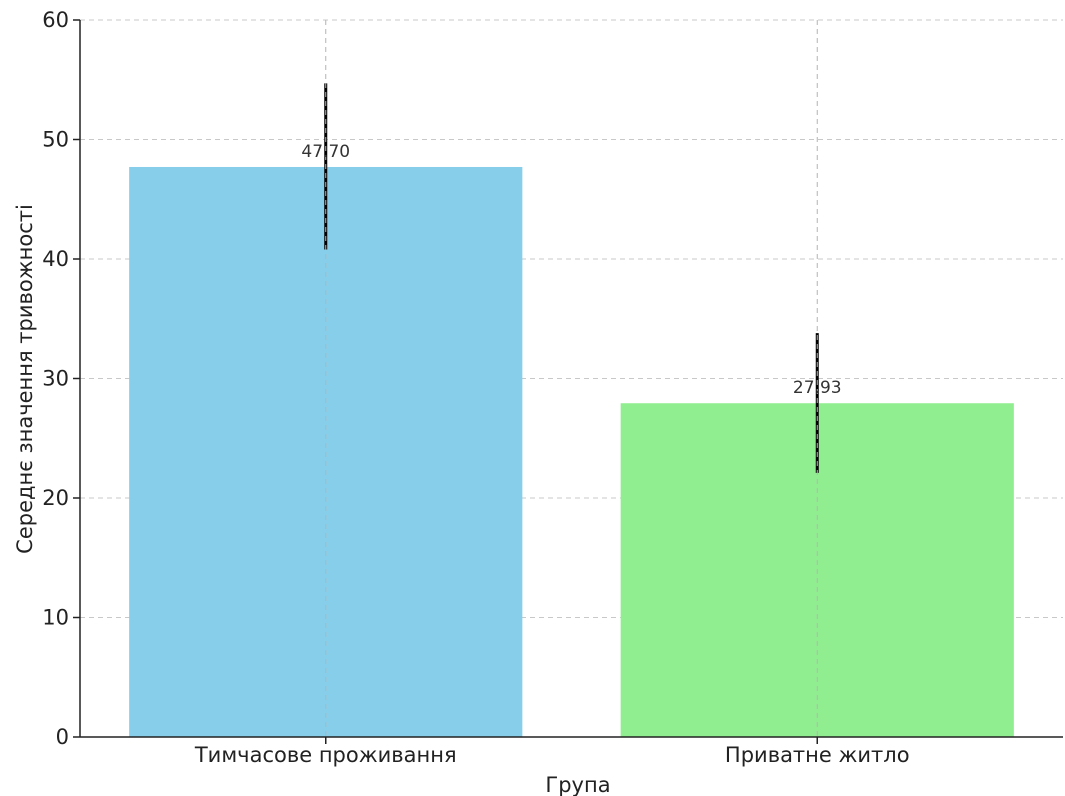 The image size is (1065, 796). I want to click on y-tick-label: 0, so click(62, 737).